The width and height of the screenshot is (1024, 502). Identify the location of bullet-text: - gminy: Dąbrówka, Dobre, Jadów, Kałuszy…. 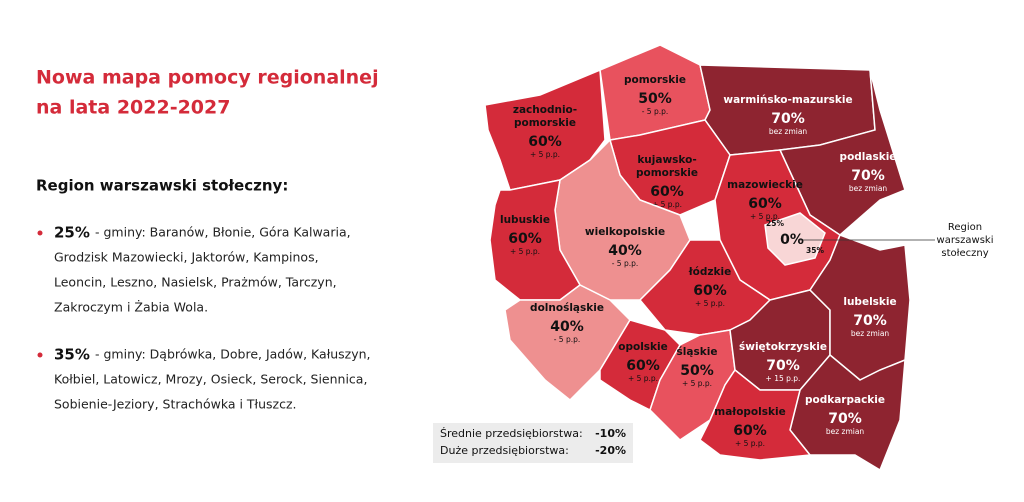
(233, 354).